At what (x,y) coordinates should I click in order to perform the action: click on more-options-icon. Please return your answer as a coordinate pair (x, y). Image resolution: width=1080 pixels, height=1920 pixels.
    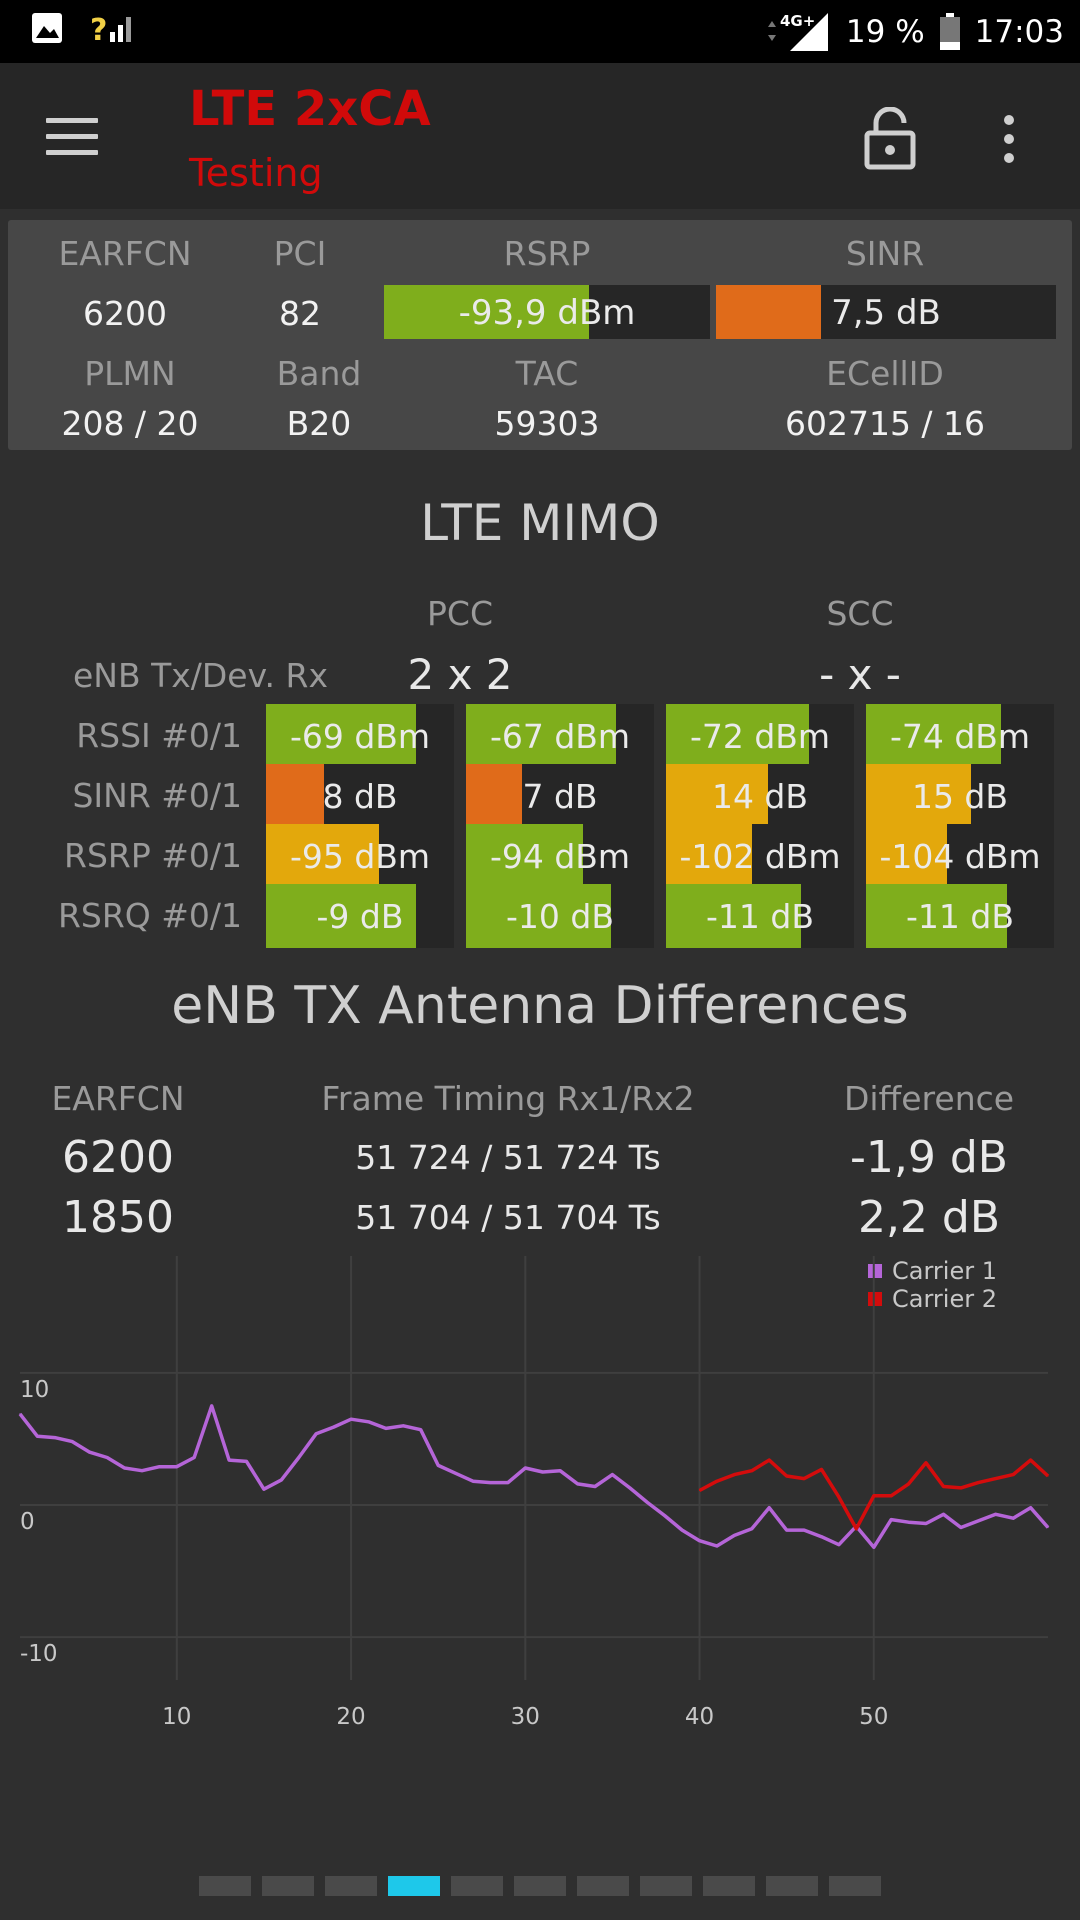
    Looking at the image, I should click on (1009, 143).